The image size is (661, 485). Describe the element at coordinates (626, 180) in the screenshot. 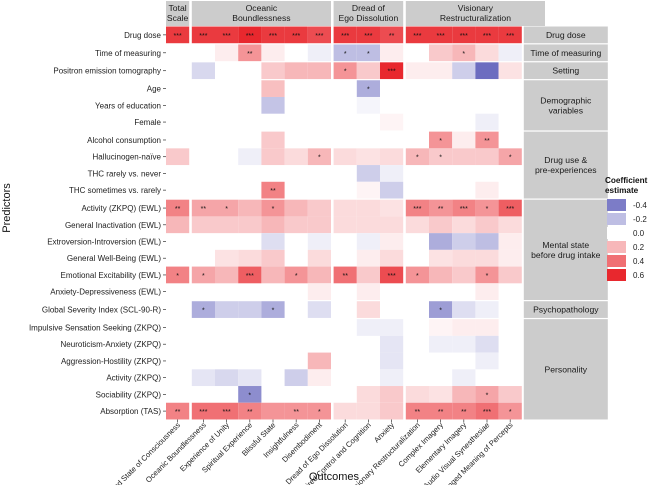

I see `legend-title: Coefficient` at that location.